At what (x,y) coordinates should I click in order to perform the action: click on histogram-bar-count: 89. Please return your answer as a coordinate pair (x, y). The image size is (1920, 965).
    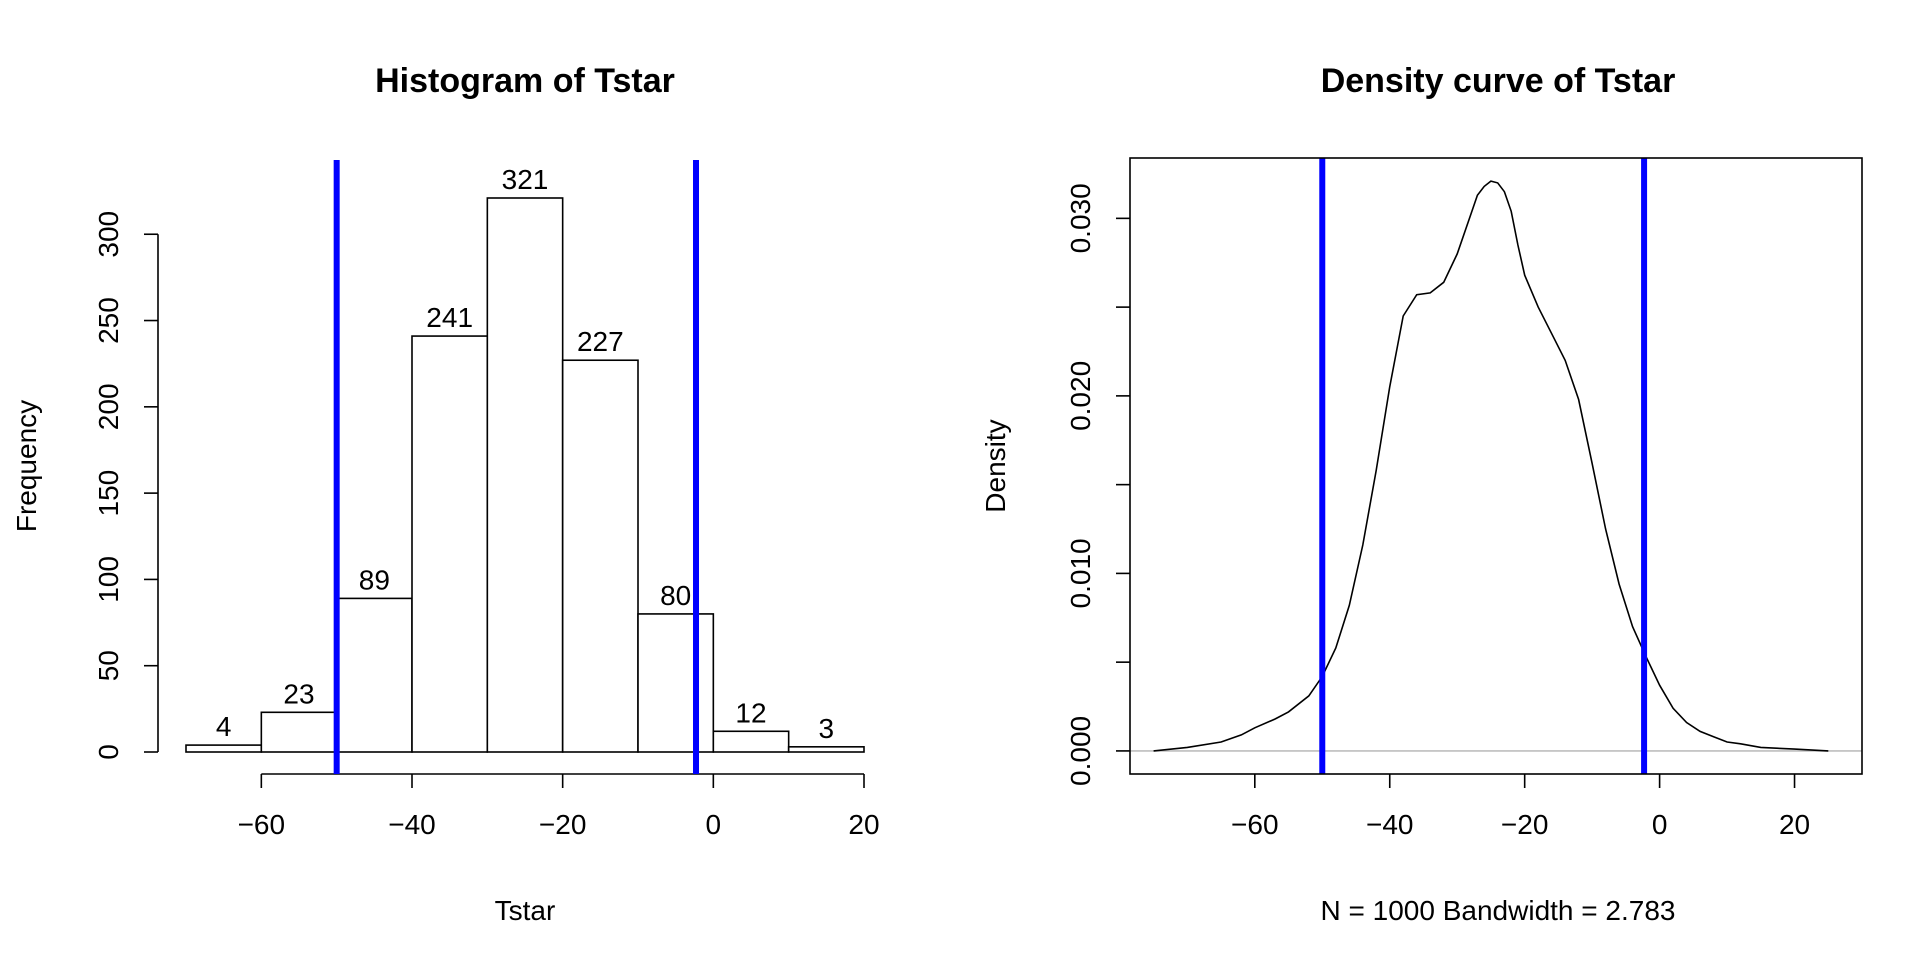
    Looking at the image, I should click on (374, 579).